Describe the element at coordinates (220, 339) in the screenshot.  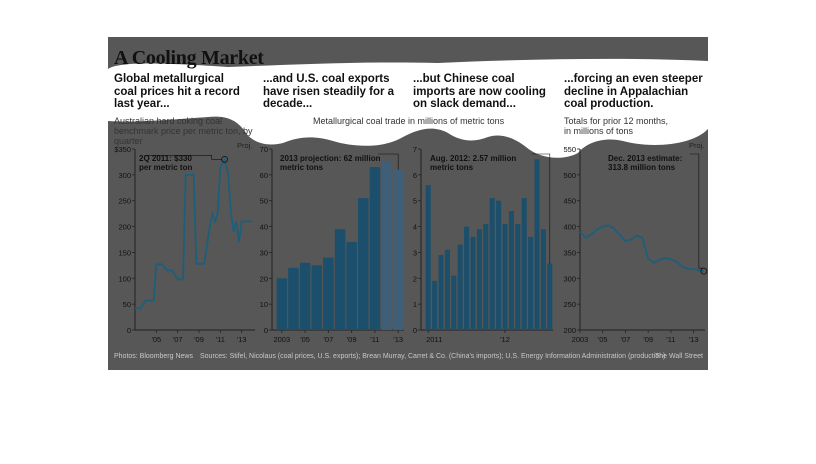
I see `price-chart-x-tick-label: '11` at that location.